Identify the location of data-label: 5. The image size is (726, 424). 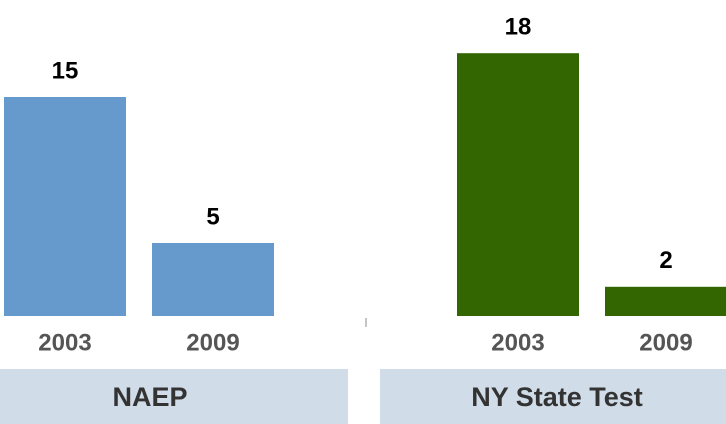
(212, 216).